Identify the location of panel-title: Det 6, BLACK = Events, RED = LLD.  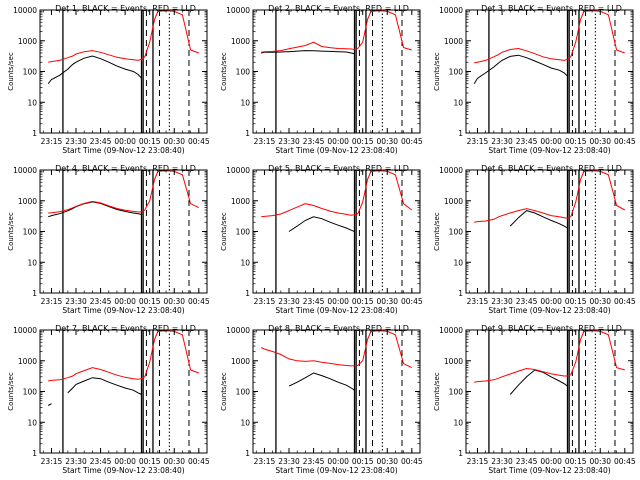
(551, 168).